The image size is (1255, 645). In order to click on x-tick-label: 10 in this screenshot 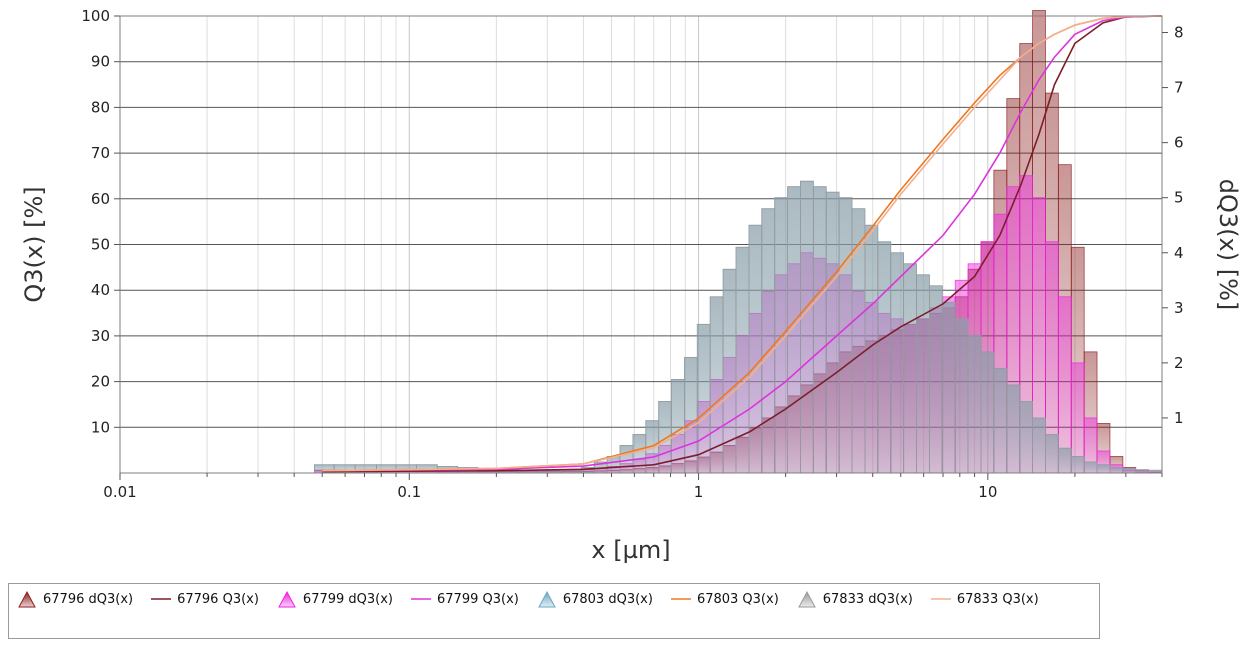, I will do `click(987, 492)`.